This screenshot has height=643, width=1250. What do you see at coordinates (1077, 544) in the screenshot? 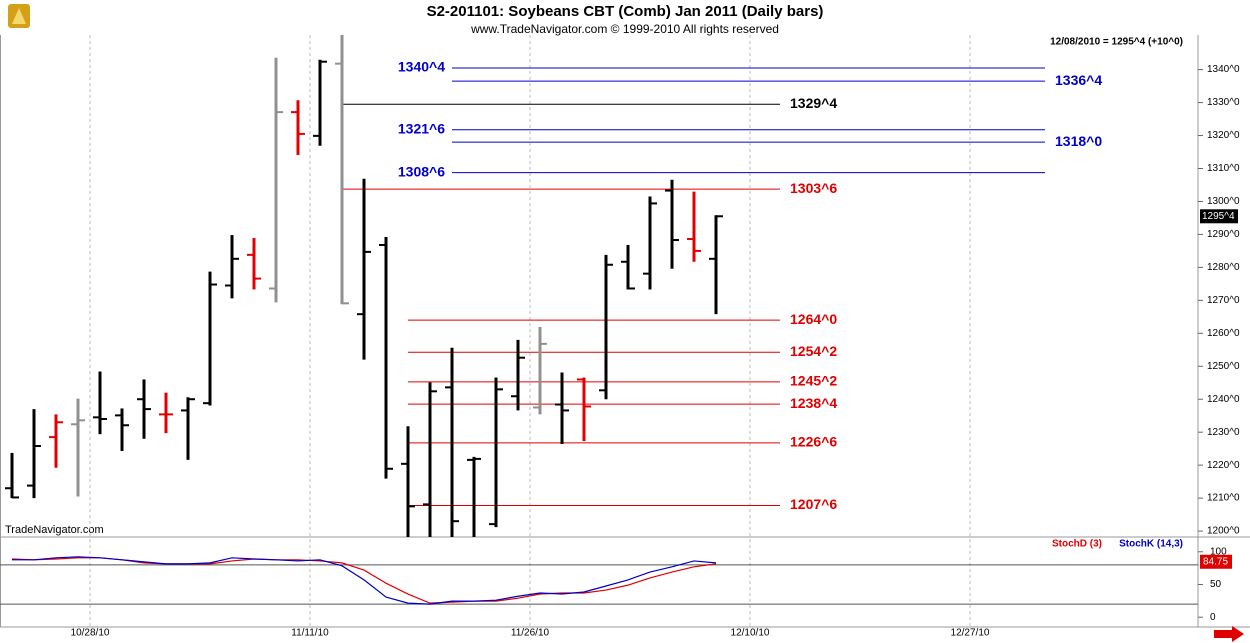
I see `legend-entry: StochD (3)` at bounding box center [1077, 544].